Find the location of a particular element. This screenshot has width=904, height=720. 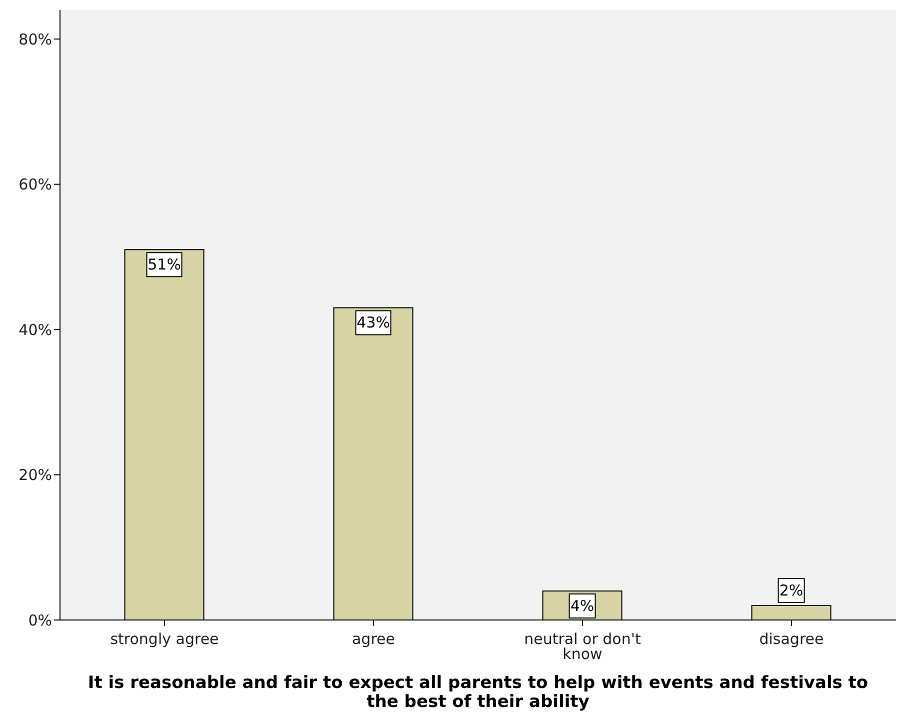

data-label: 43% is located at coordinates (373, 323).